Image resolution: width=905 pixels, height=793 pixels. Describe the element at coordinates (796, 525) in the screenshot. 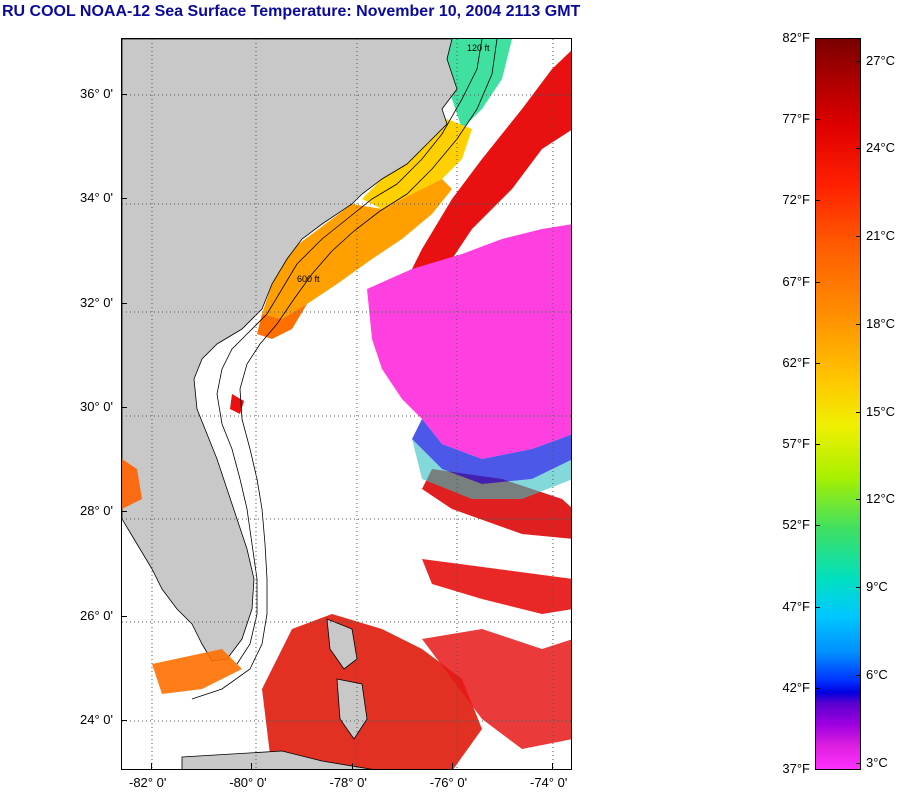

I see `fahrenheit-label: 52°F` at that location.